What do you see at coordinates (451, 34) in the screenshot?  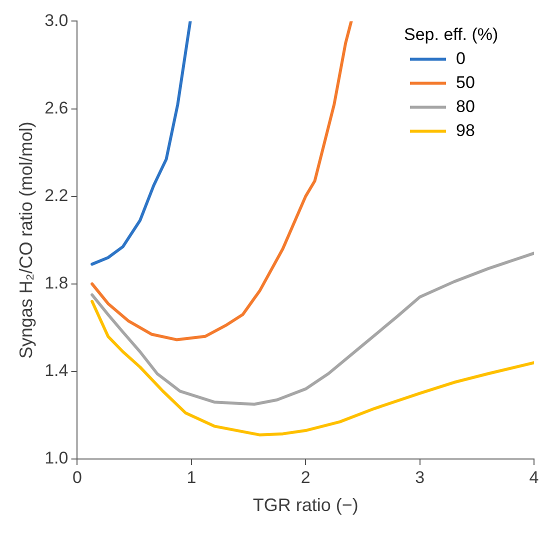 I see `legend-title: Sep. eff. (%)` at bounding box center [451, 34].